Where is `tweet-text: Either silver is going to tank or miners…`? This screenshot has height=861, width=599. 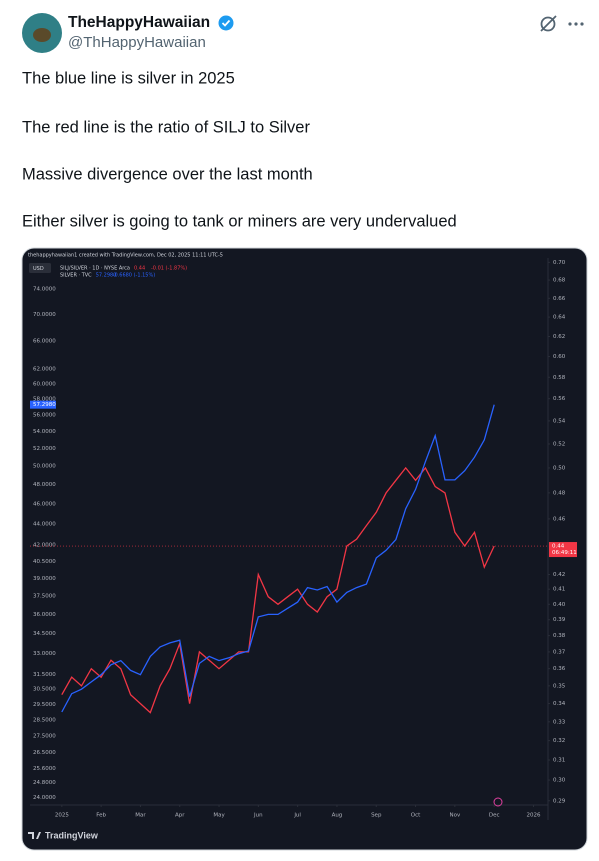 tweet-text: Either silver is going to tank or miners… is located at coordinates (239, 221).